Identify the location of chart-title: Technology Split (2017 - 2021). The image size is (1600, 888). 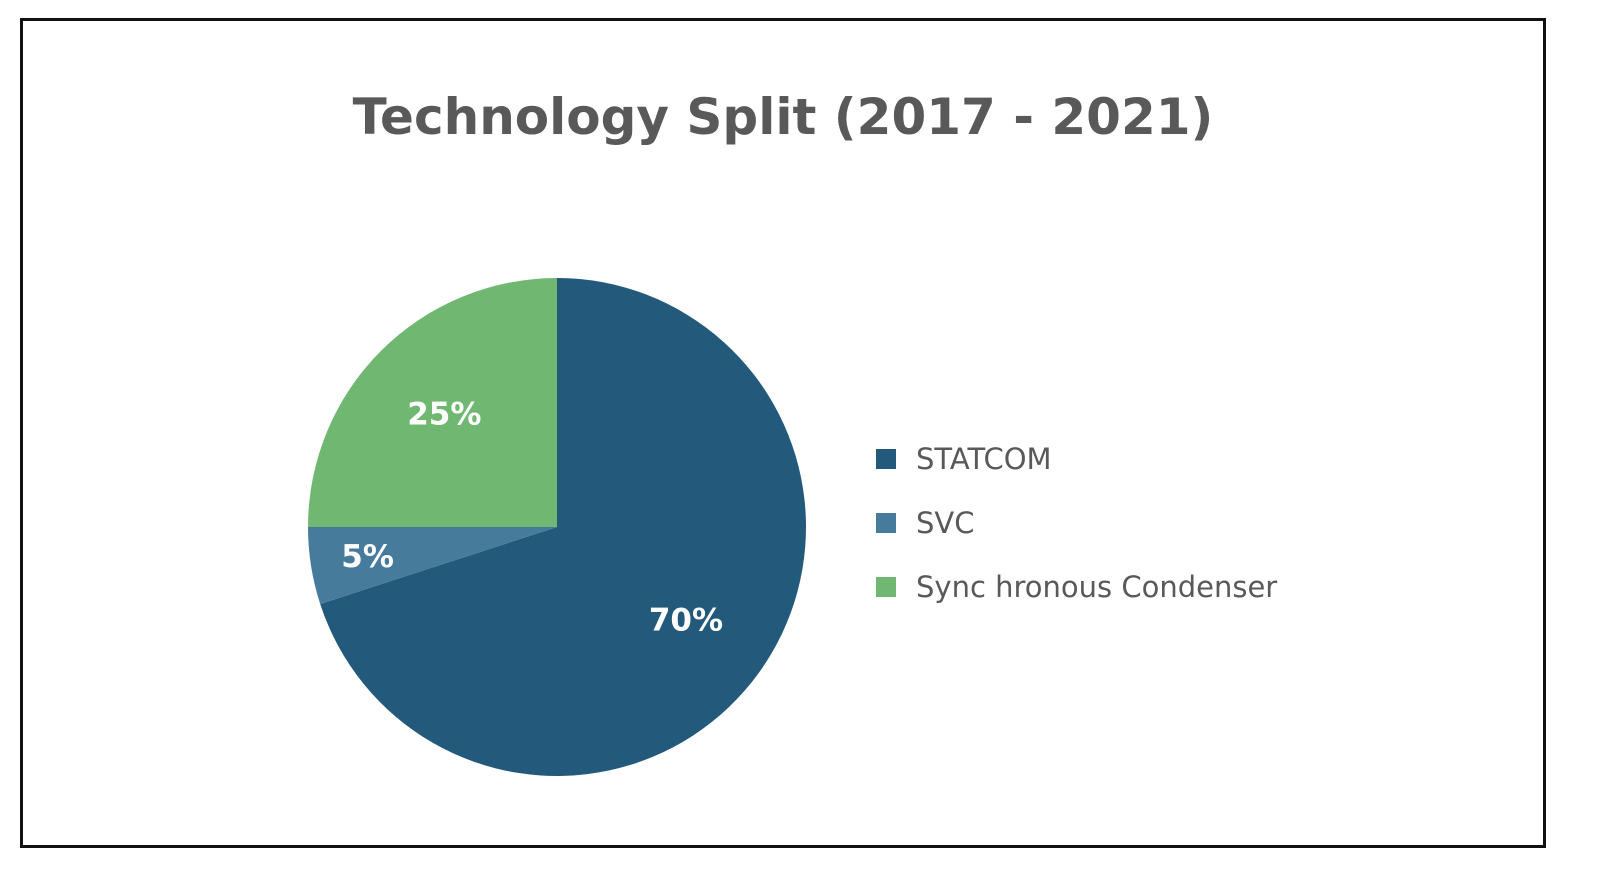
(783, 117).